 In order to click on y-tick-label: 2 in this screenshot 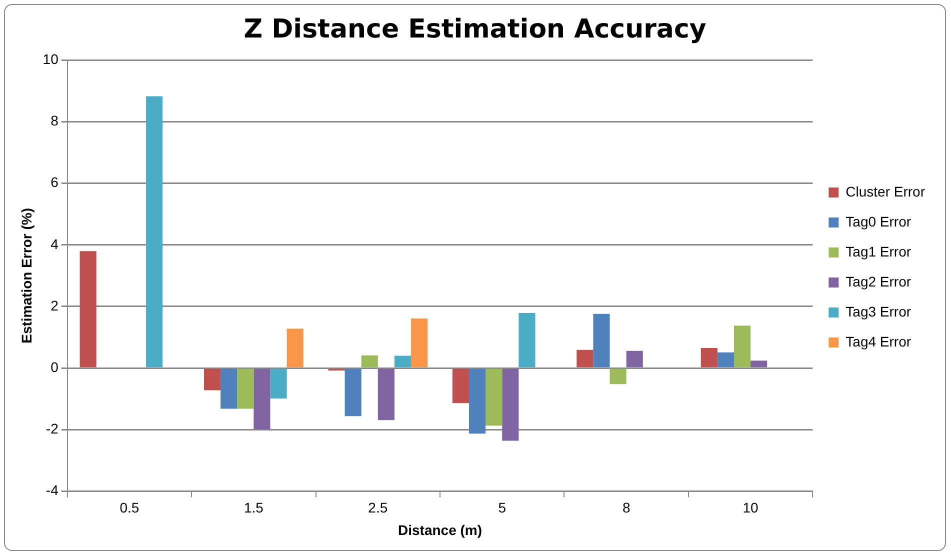, I will do `click(54, 305)`.